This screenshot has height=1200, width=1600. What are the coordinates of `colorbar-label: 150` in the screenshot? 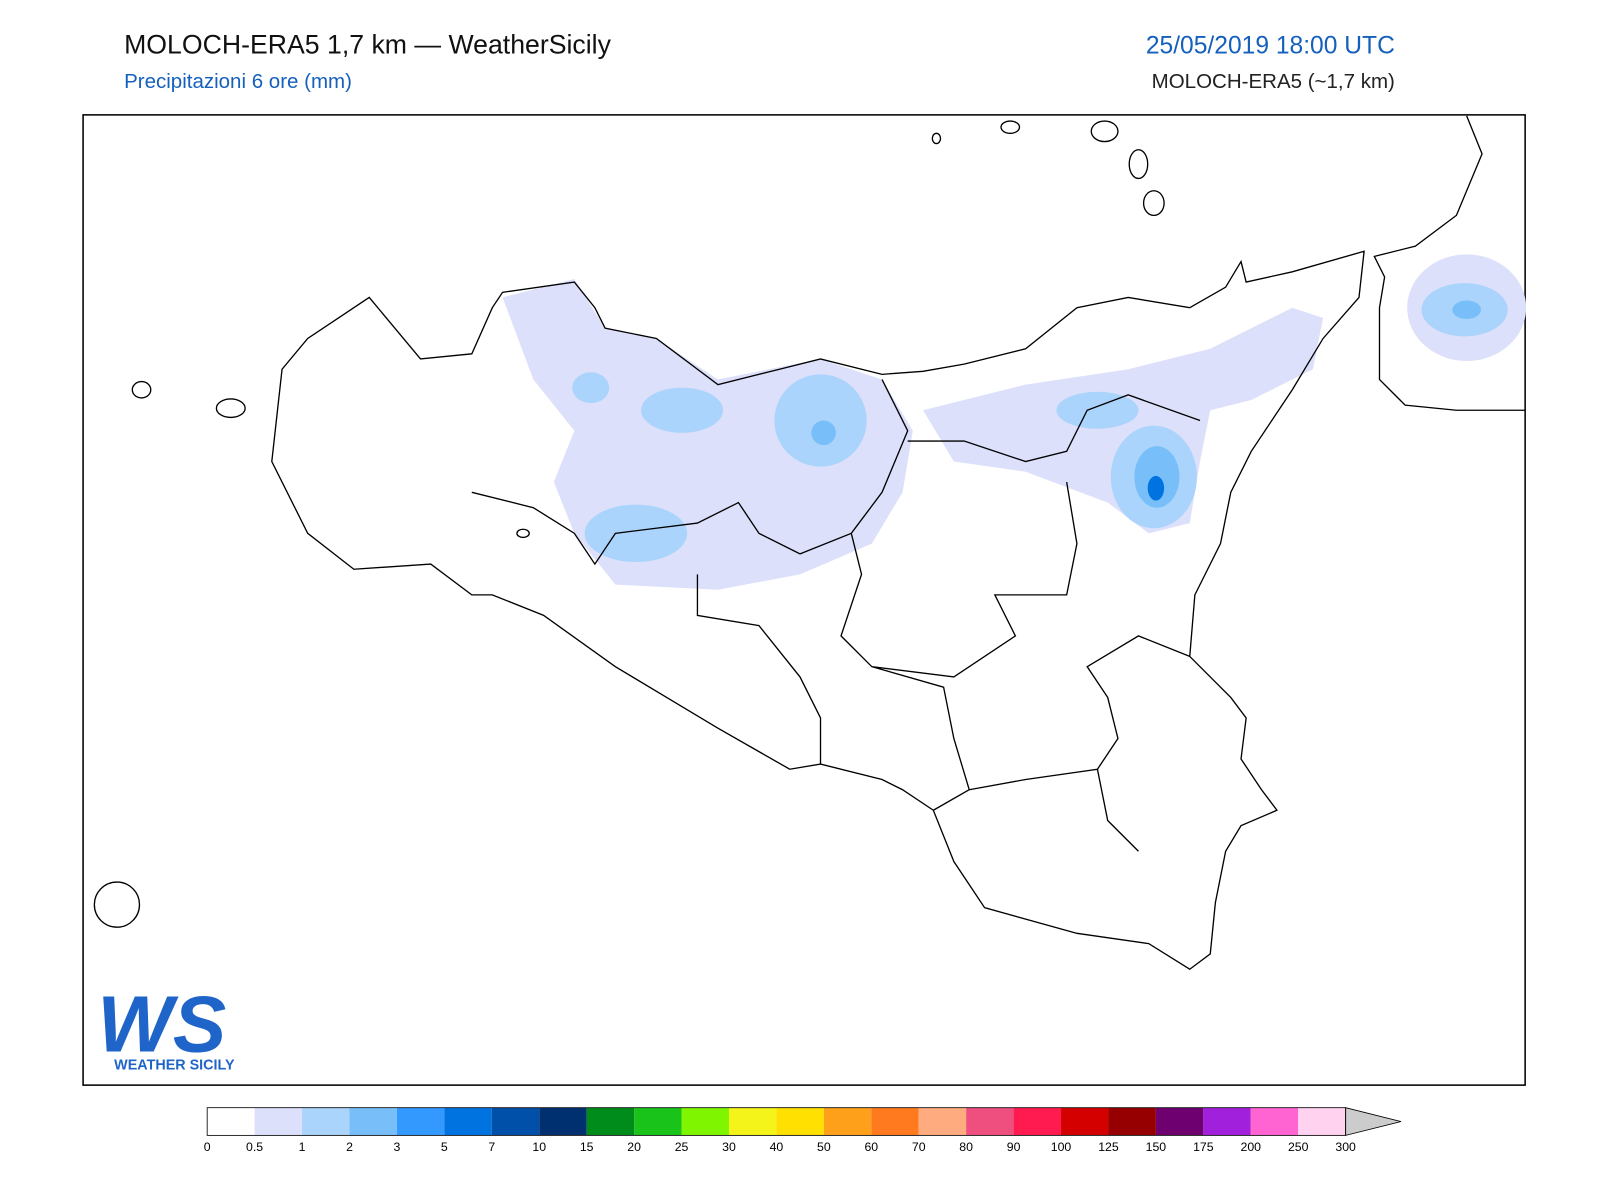 It's located at (1156, 1147).